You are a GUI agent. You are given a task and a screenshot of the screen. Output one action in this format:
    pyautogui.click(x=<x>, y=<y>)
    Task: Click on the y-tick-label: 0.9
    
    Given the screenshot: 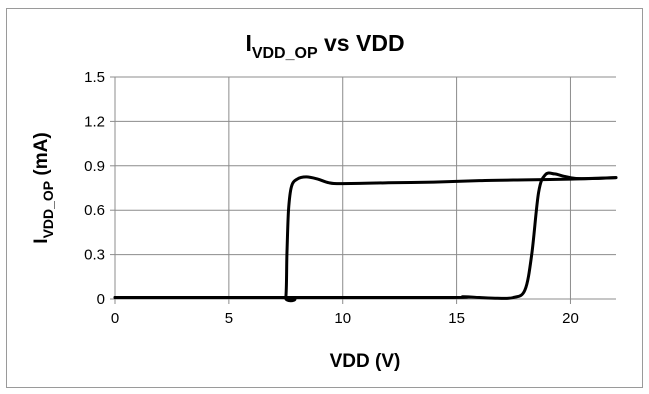 What is the action you would take?
    pyautogui.click(x=94, y=166)
    